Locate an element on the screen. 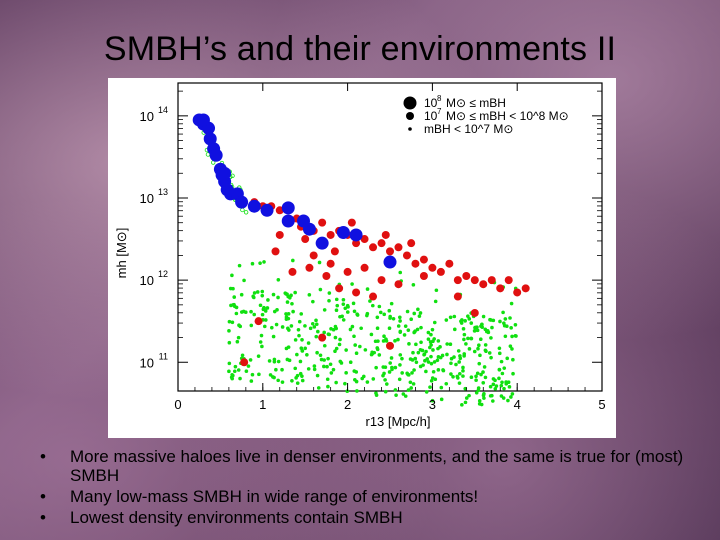  bullet-text: Lowest density environments contain SMBH is located at coordinates (236, 517).